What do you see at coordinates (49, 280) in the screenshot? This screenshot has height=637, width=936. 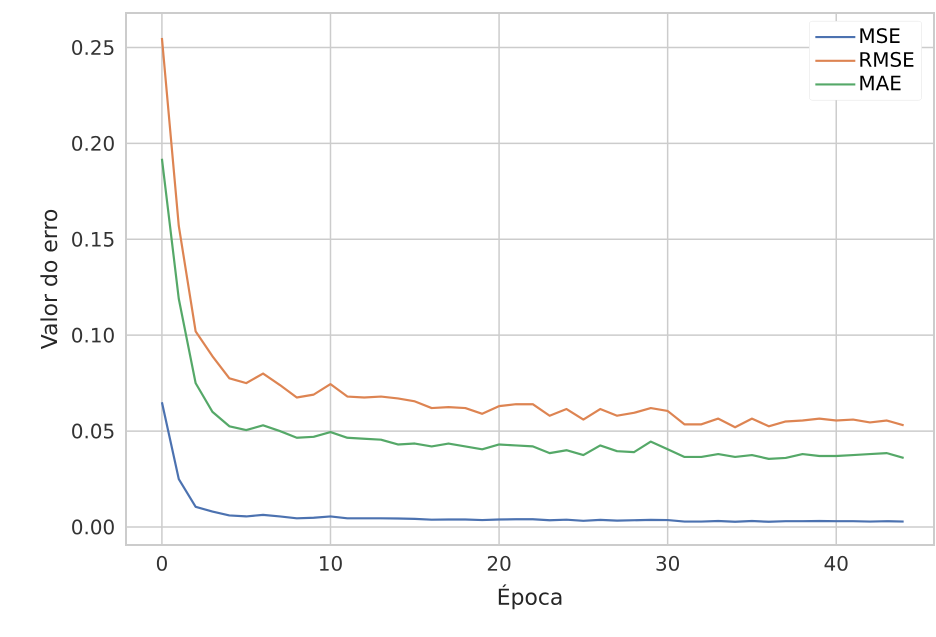 I see `y-axis-title: Valor do erro` at bounding box center [49, 280].